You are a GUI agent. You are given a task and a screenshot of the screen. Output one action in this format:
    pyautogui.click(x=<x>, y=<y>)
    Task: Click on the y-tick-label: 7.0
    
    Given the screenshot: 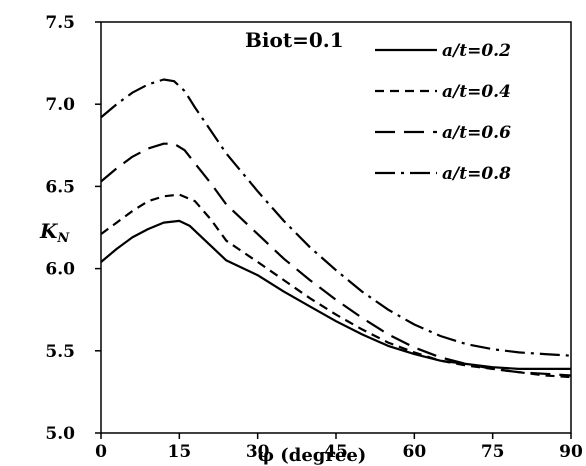 What is the action you would take?
    pyautogui.click(x=60, y=105)
    